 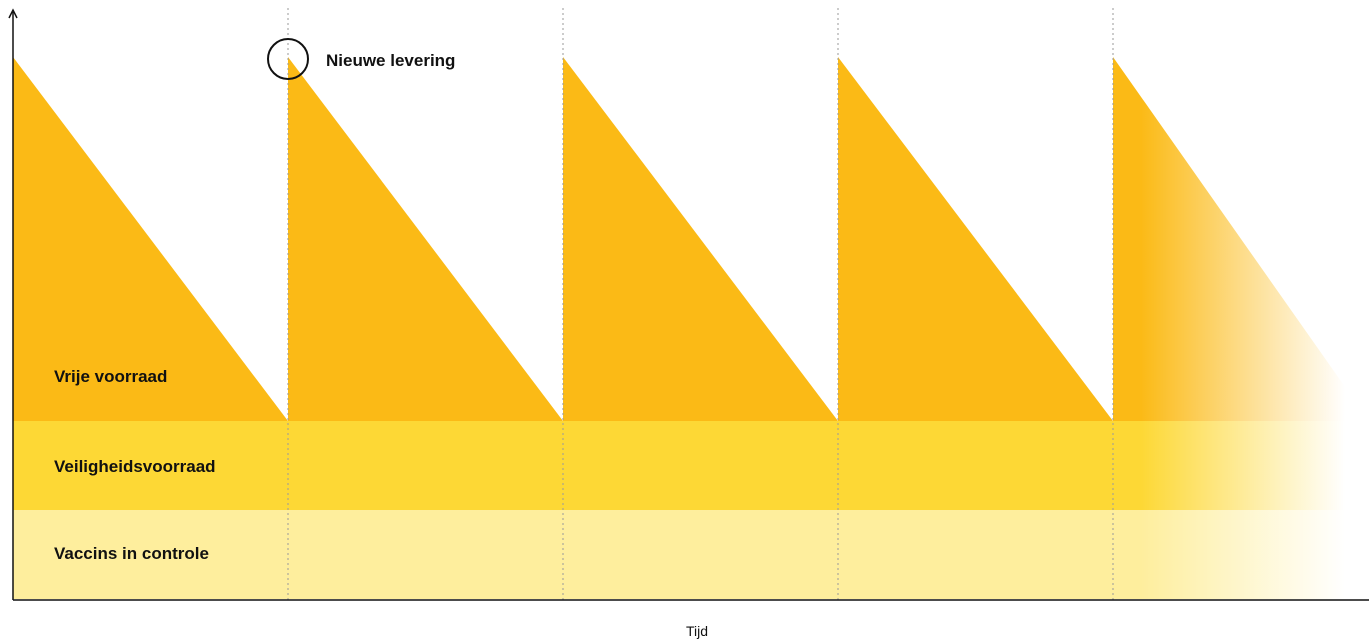 What do you see at coordinates (110, 376) in the screenshot?
I see `label-vrije-voorraad: Vrije voorraad` at bounding box center [110, 376].